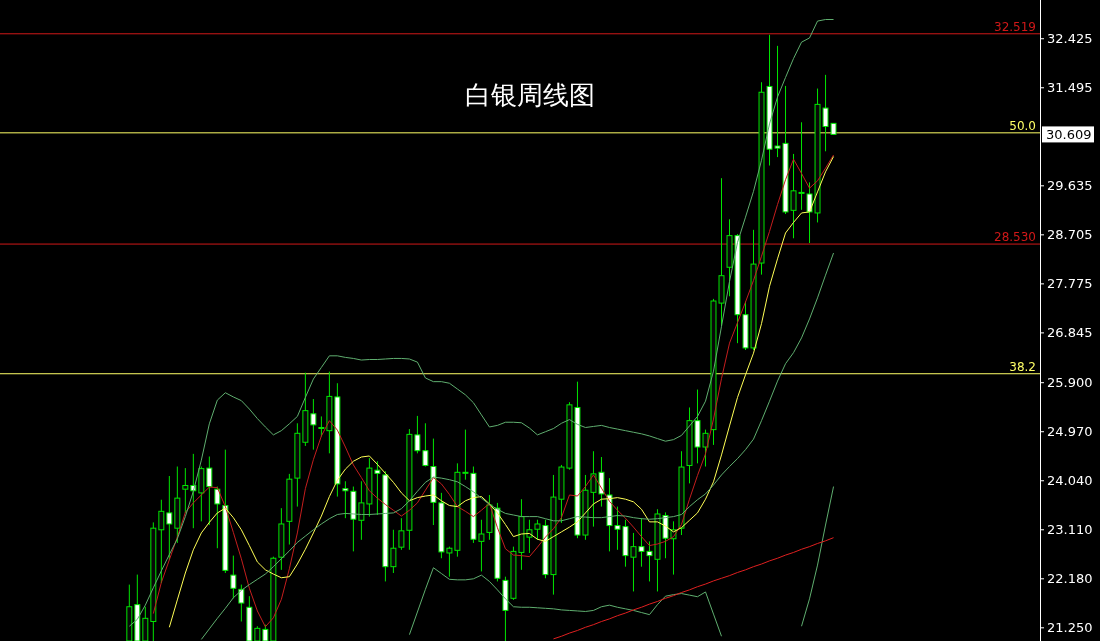  I want to click on text: 30.609, so click(1069, 135).